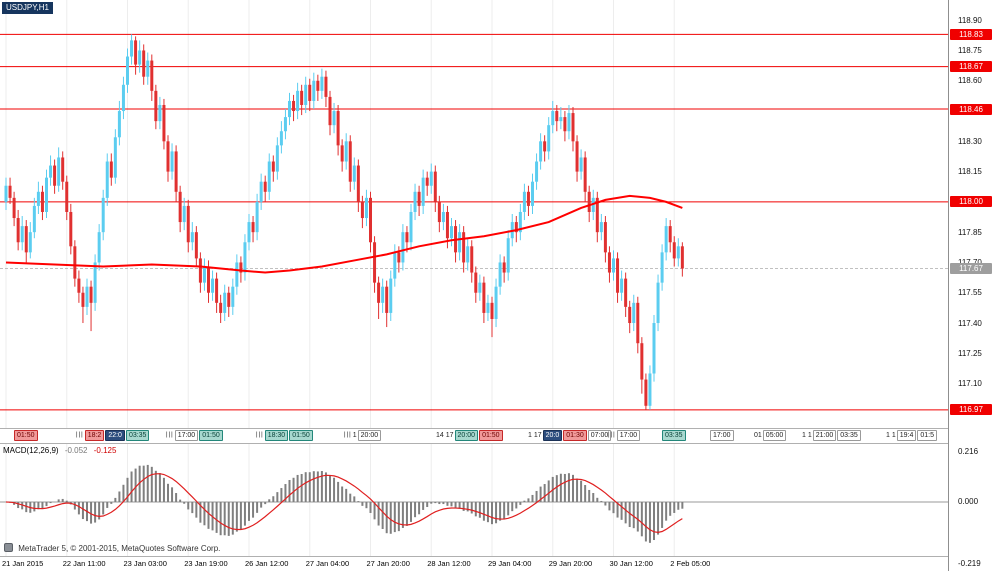 The width and height of the screenshot is (1000, 571). I want to click on time-axis-label: 28 Jan 12:00, so click(449, 563).